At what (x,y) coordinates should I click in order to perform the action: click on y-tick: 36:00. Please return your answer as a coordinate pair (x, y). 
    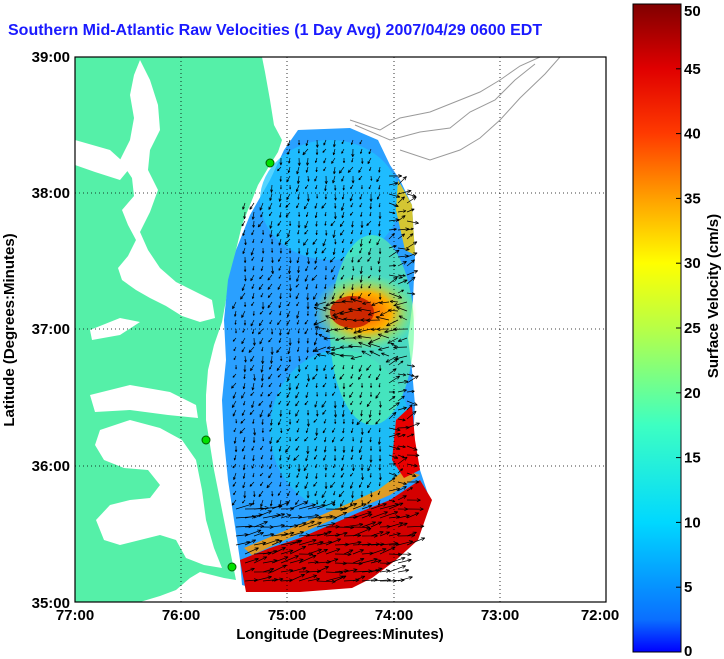
    Looking at the image, I should click on (51, 466).